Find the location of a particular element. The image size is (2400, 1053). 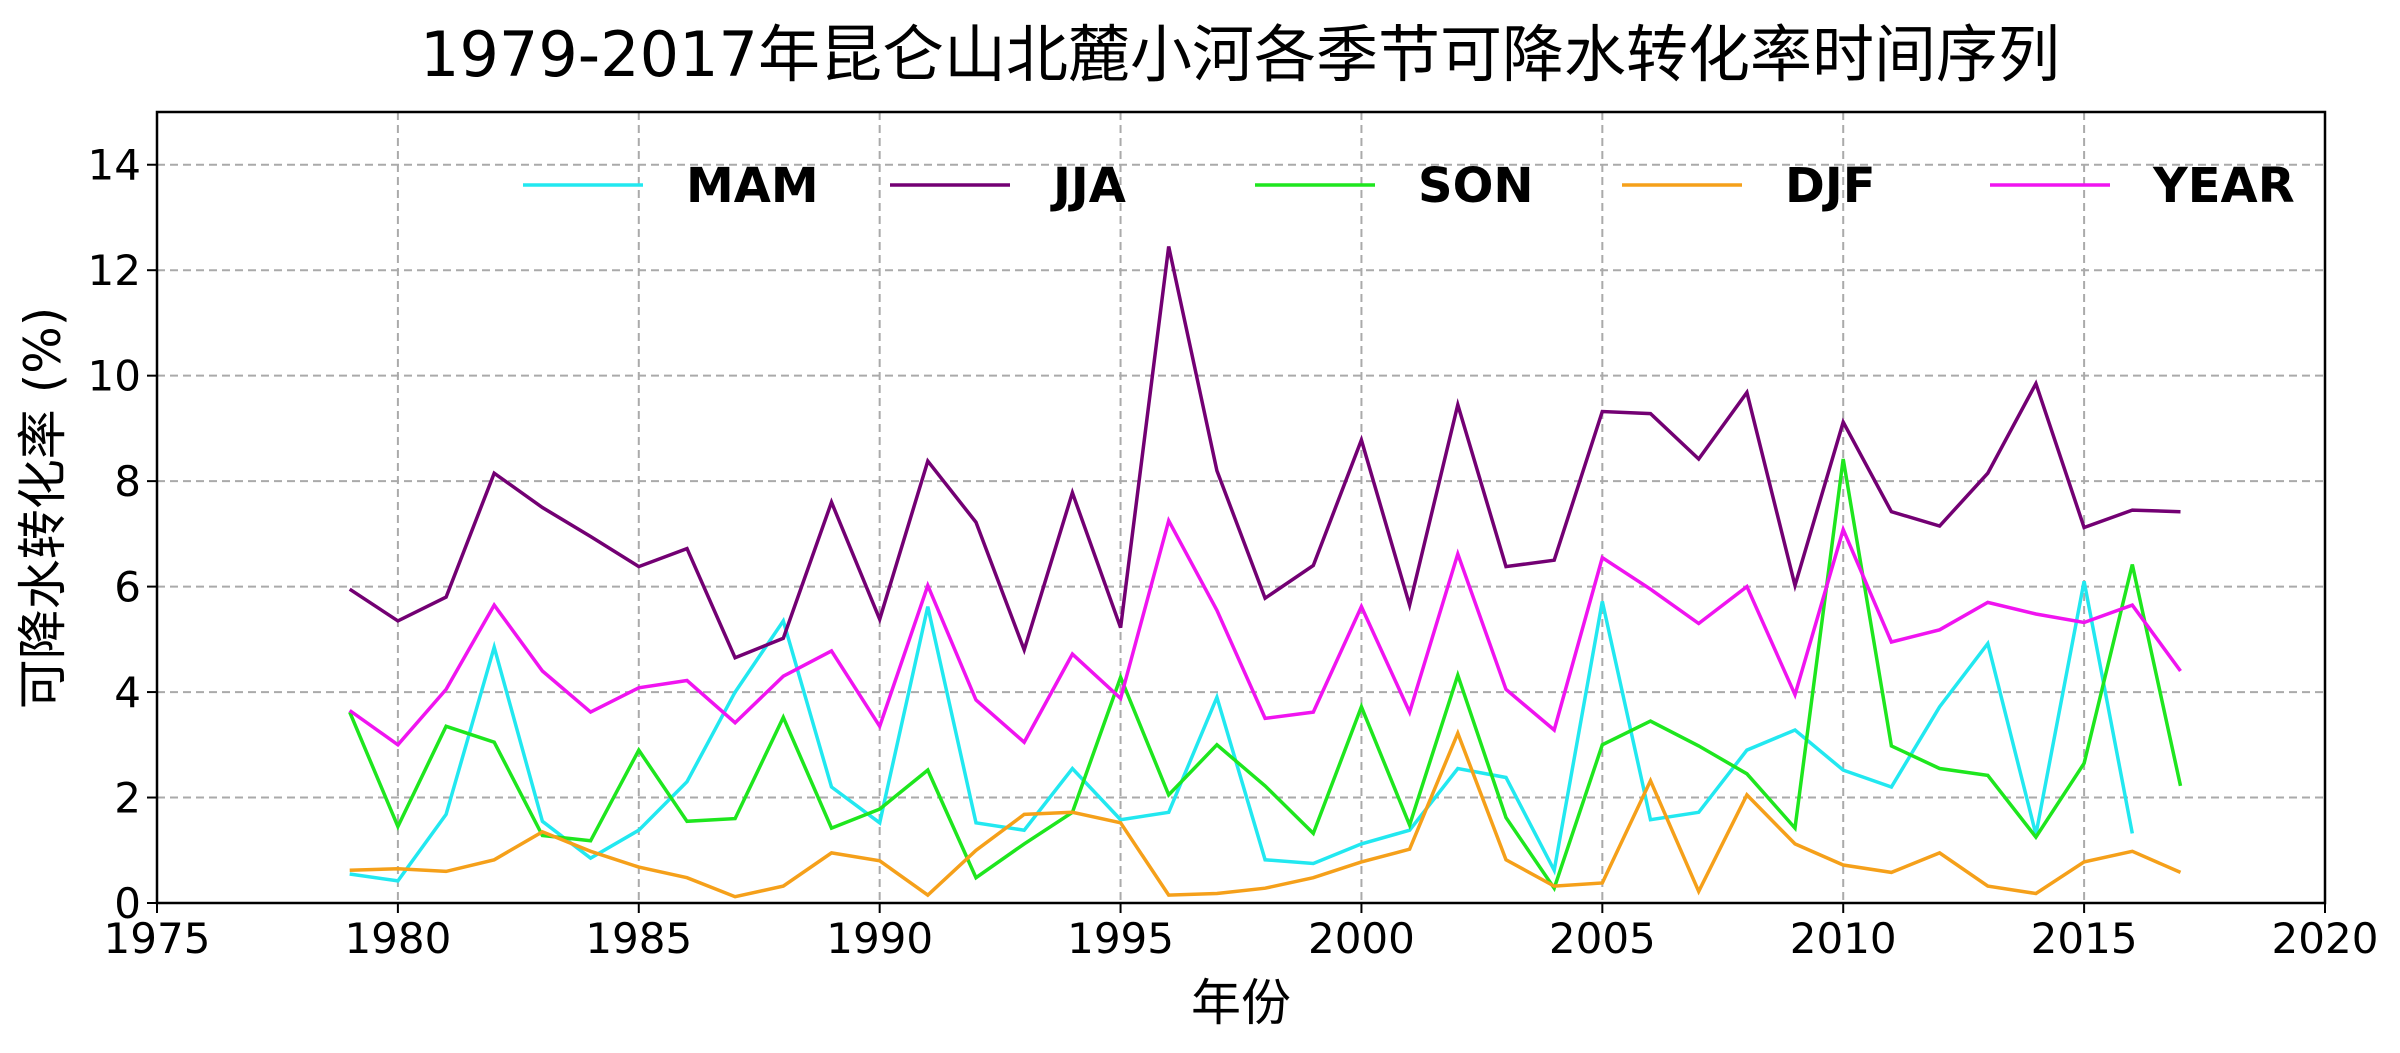

legend-label-jja: JJA is located at coordinates (1088, 186).